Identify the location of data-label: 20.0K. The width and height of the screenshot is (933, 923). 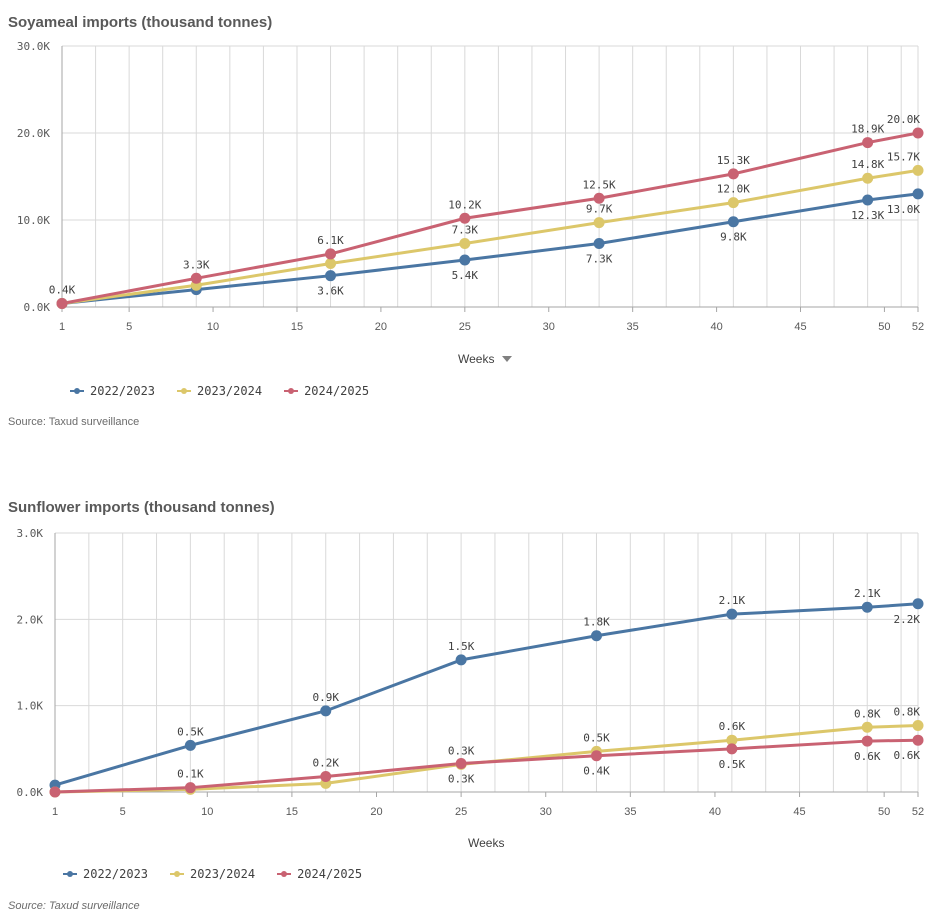
(903, 119).